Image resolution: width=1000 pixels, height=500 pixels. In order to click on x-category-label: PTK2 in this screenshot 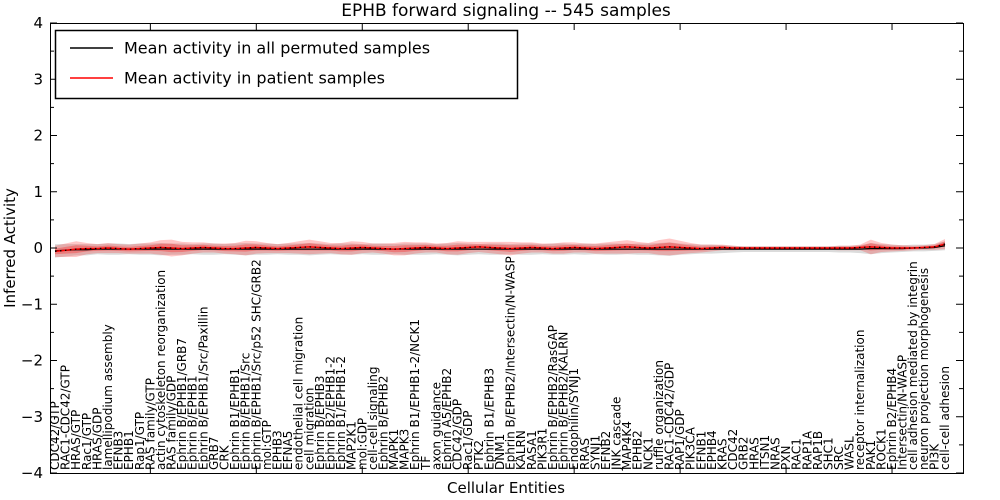, I will do `click(479, 455)`.